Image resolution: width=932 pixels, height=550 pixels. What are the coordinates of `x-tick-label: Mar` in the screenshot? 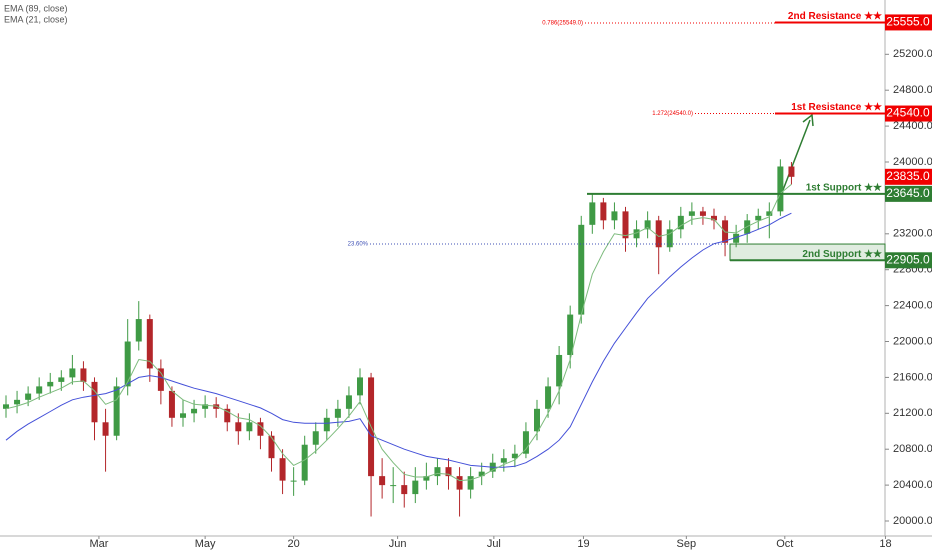 It's located at (98, 544).